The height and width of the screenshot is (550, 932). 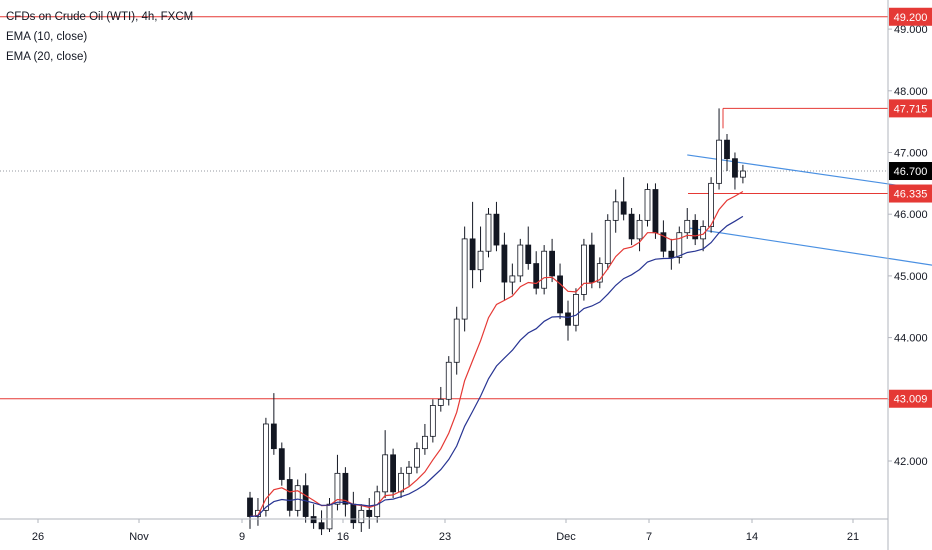 I want to click on price-tick-label: 46.000, so click(x=911, y=215).